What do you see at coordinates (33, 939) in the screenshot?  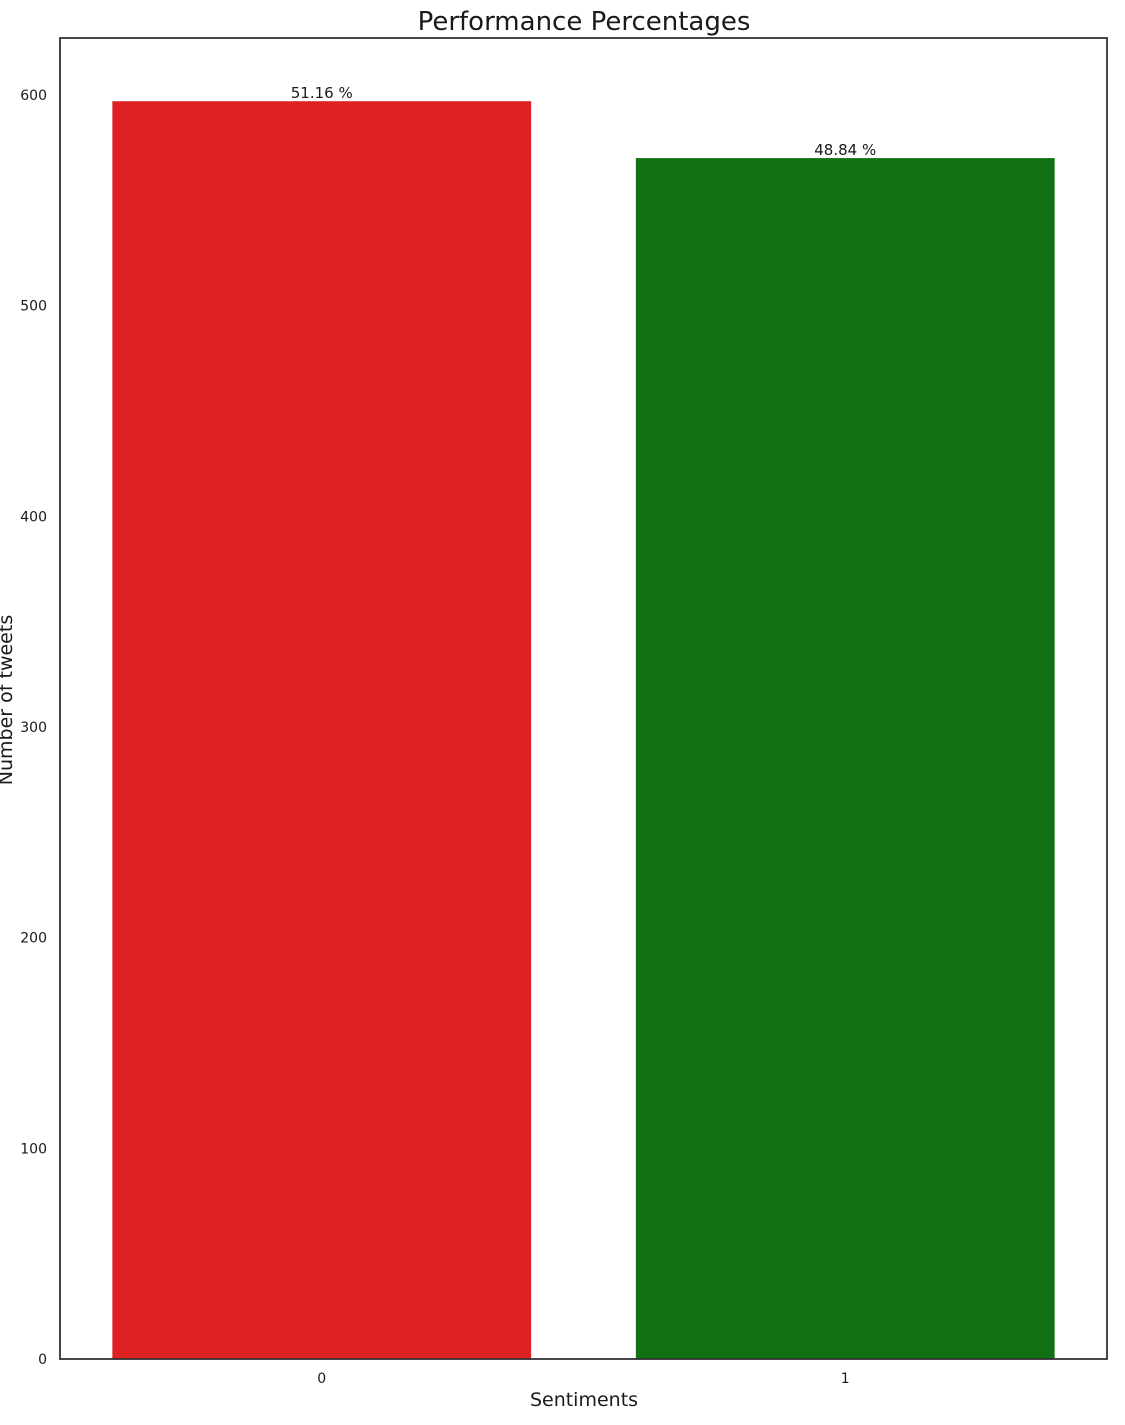 I see `y-tick-label: 200` at bounding box center [33, 939].